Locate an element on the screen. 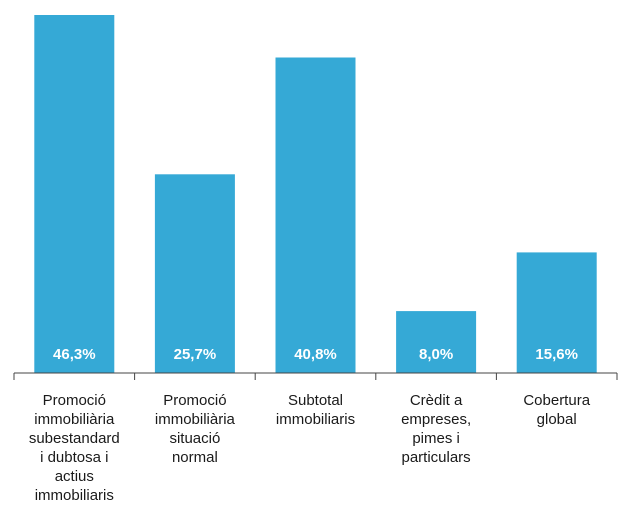 The height and width of the screenshot is (525, 621). bar-value-labels: 46,3% 25,7% 40,8% 8,0% 15,6% is located at coordinates (315, 354).